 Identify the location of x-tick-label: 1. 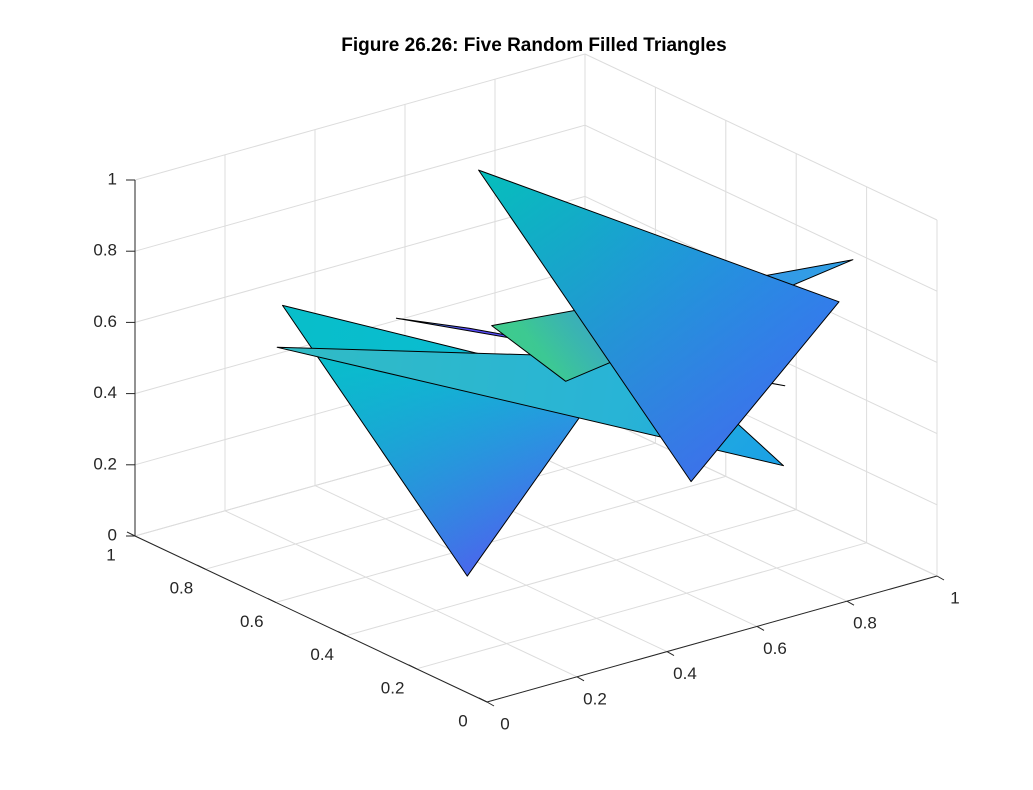
(954, 597).